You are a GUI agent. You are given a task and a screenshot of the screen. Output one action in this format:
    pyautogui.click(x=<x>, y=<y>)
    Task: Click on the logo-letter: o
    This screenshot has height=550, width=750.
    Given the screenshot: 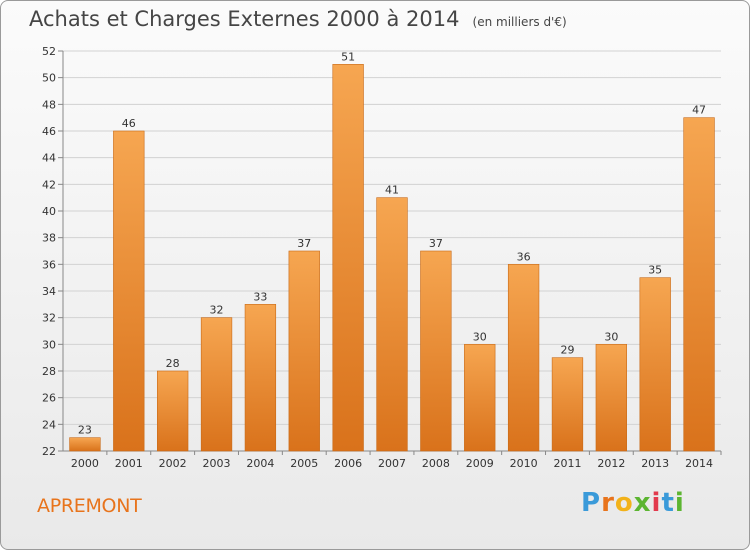 What is the action you would take?
    pyautogui.click(x=624, y=503)
    